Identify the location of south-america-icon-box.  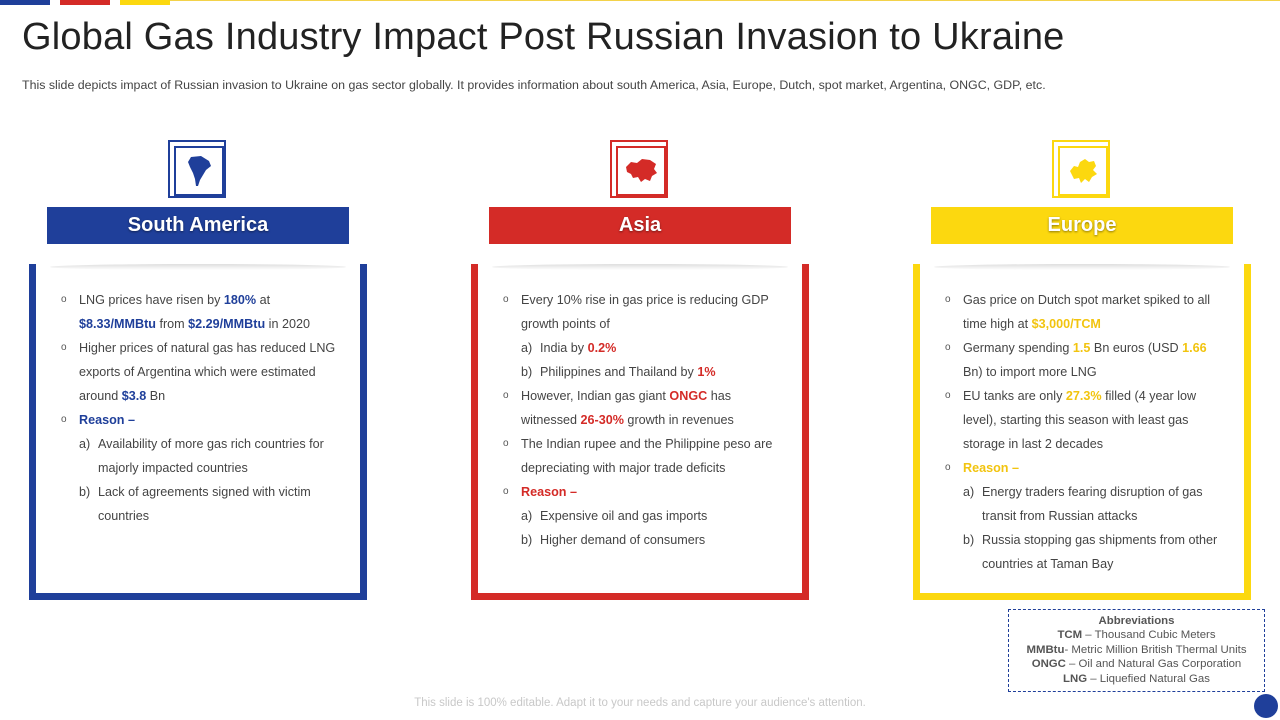
(197, 169).